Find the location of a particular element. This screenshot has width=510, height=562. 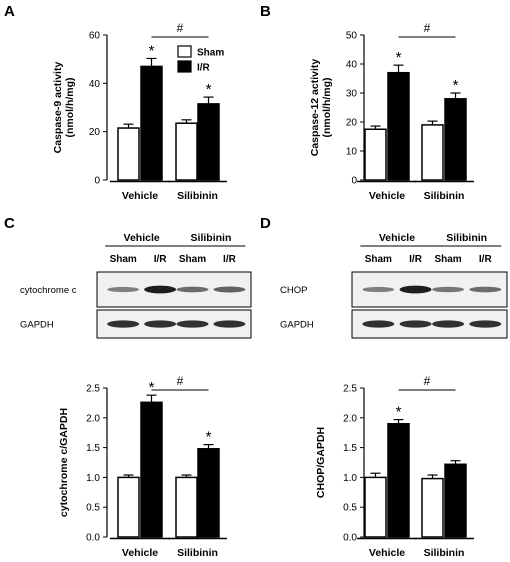

panel-letter-b: B is located at coordinates (265, 11).